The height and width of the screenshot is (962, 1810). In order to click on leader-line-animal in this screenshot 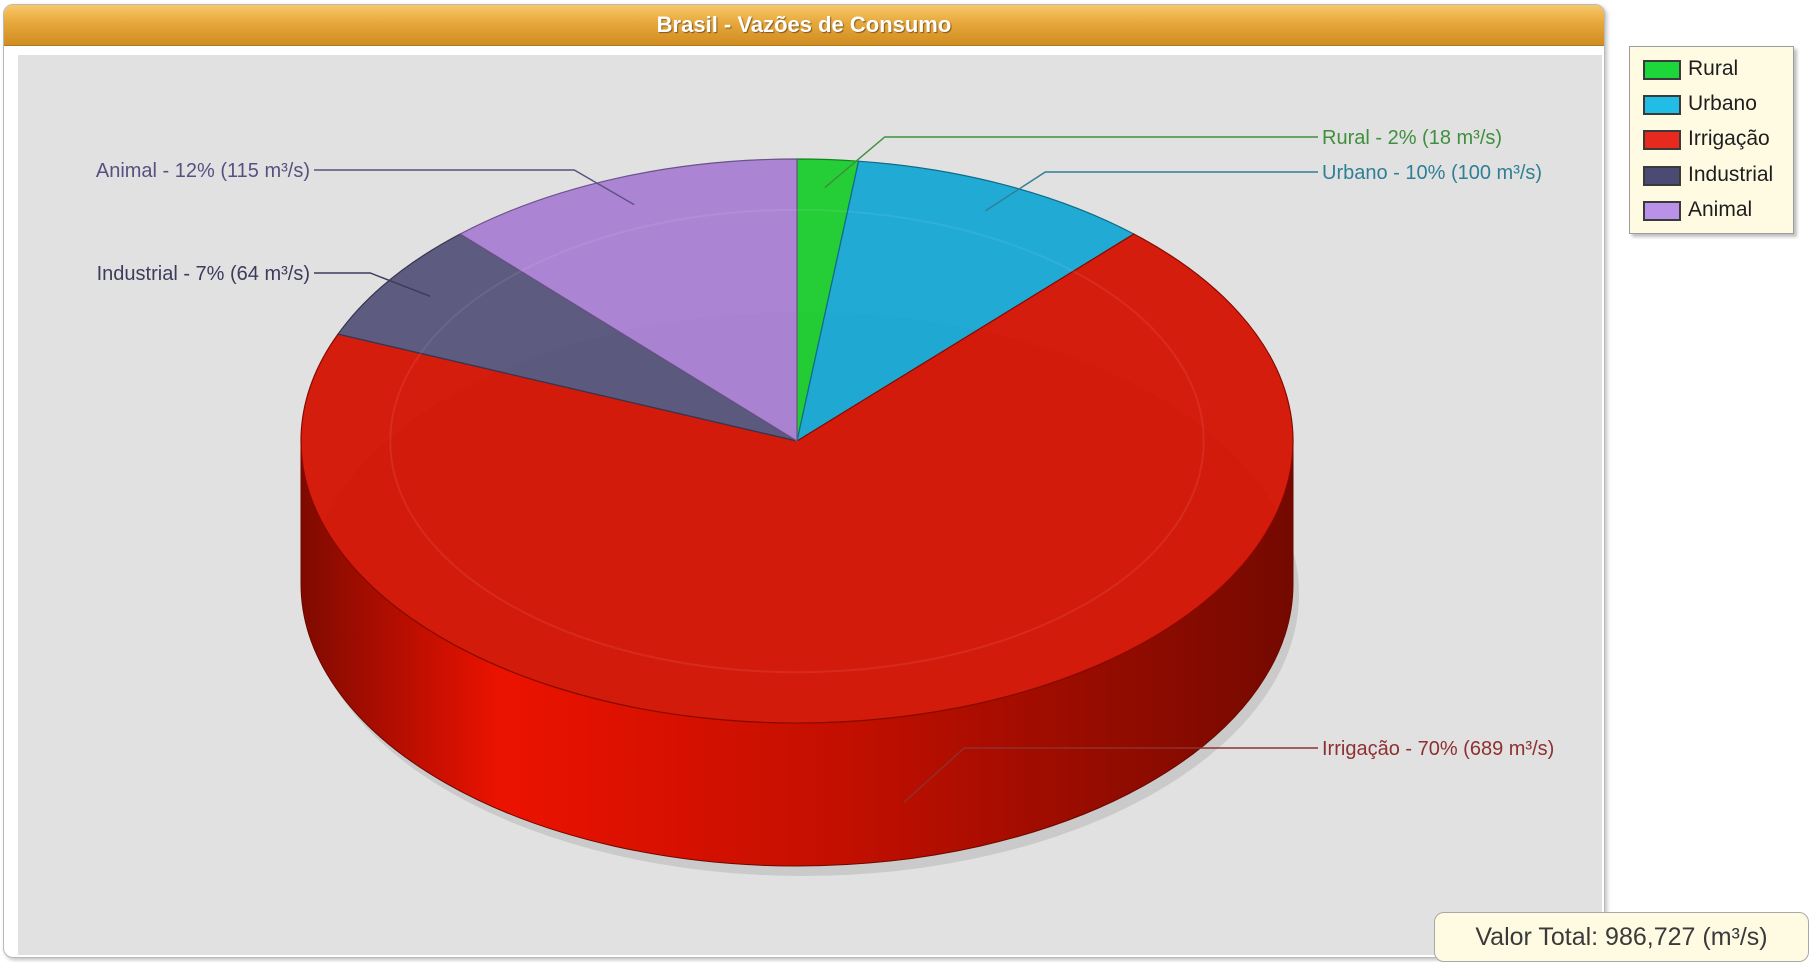, I will do `click(474, 187)`.